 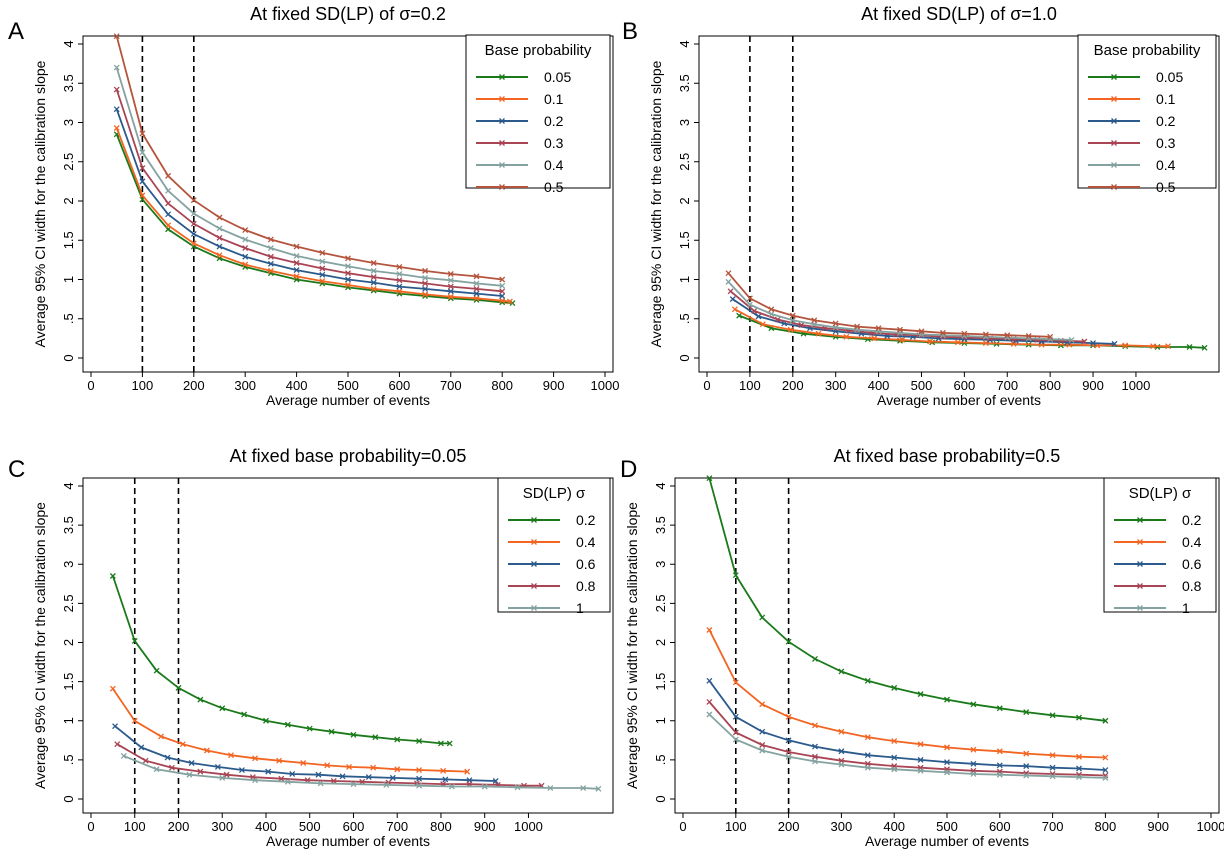 I want to click on y-tick-label: 1.5, so click(x=68, y=682).